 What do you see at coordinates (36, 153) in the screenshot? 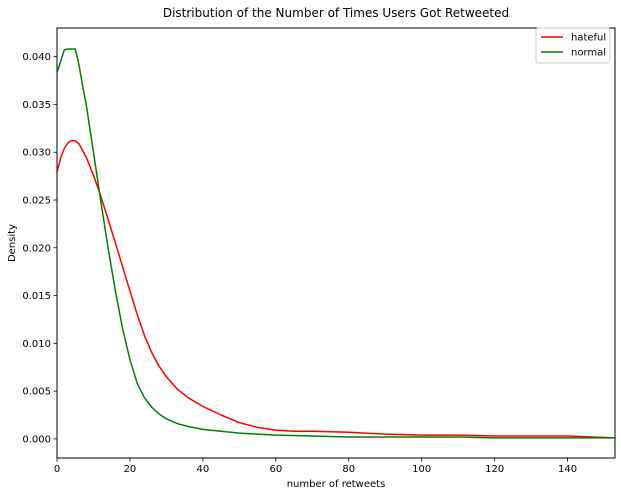
I see `y-tick-label: 0.030` at bounding box center [36, 153].